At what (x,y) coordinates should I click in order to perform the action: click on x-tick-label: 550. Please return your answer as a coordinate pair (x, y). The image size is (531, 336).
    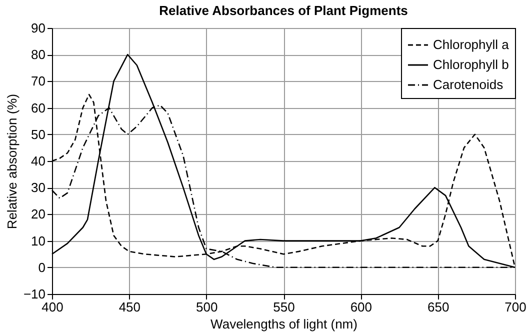
    Looking at the image, I should click on (284, 307).